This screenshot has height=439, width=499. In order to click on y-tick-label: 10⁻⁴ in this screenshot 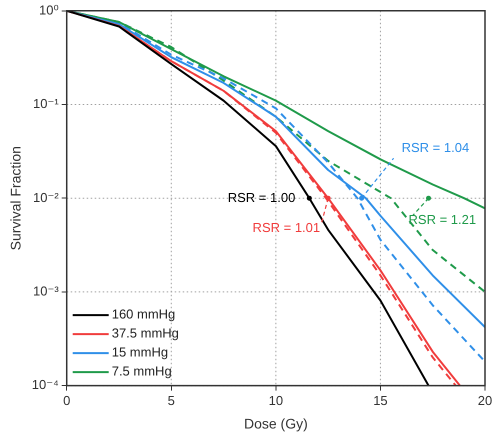, I will do `click(45, 384)`.